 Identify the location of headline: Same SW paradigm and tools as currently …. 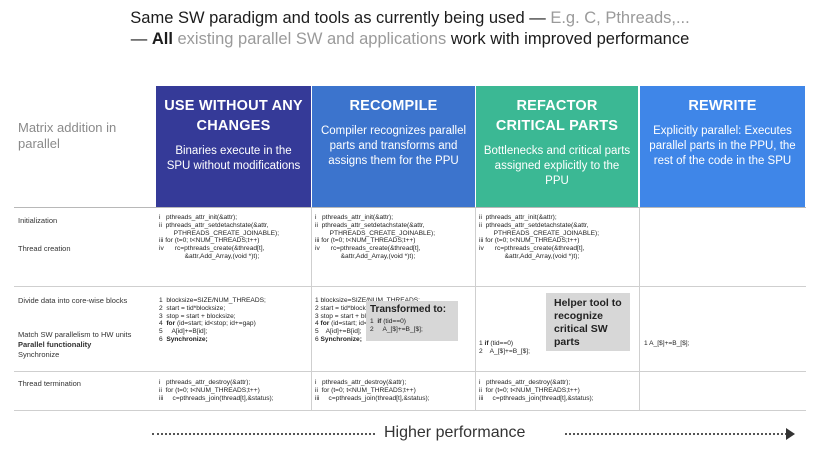
(410, 29).